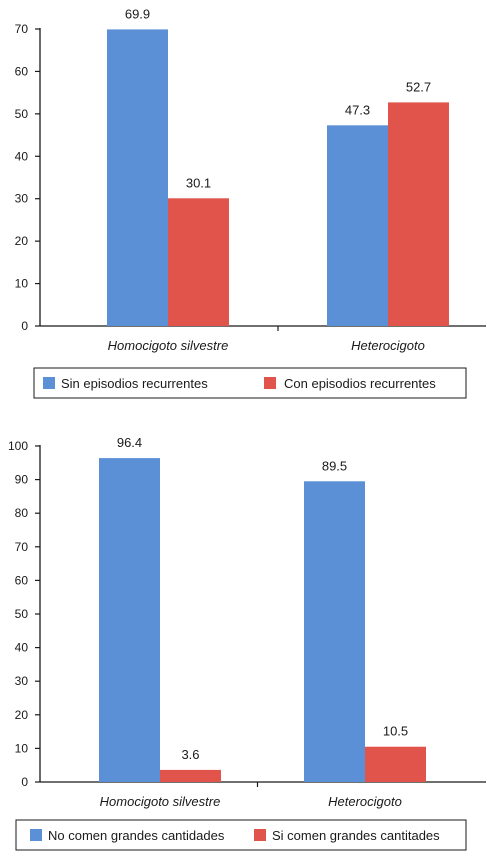 This screenshot has height=857, width=487. What do you see at coordinates (190, 754) in the screenshot?
I see `data-label: 3.6` at bounding box center [190, 754].